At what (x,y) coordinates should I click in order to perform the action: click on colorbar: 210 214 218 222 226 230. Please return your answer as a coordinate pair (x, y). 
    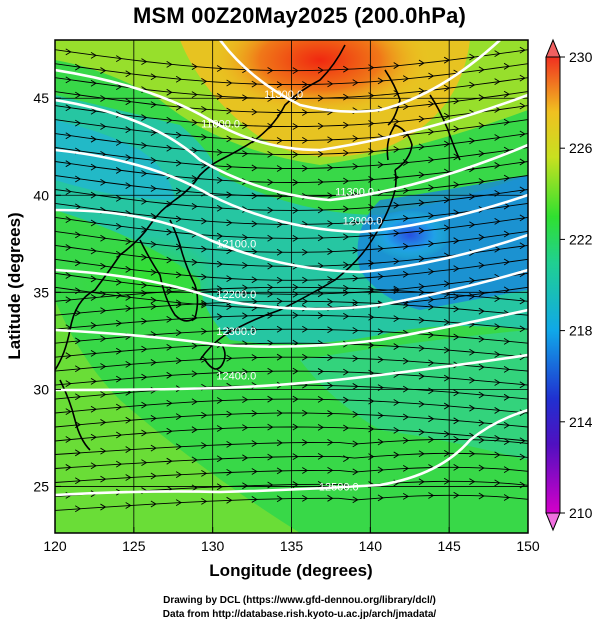
    Looking at the image, I should click on (569, 285).